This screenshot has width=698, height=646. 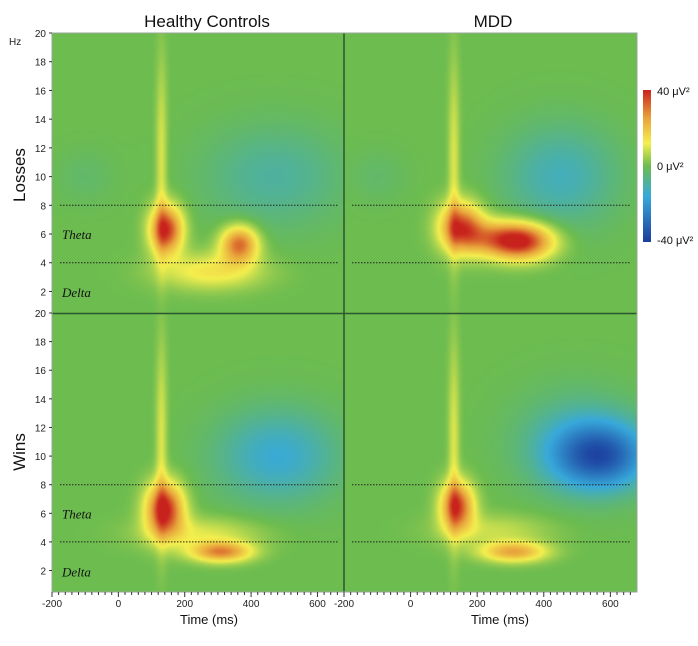 I want to click on y-tick-labels: 2 4 6 8 10 12 14 16 18 20 2 4 6 8 10 12 14 16 18 20, so click(x=43, y=303).